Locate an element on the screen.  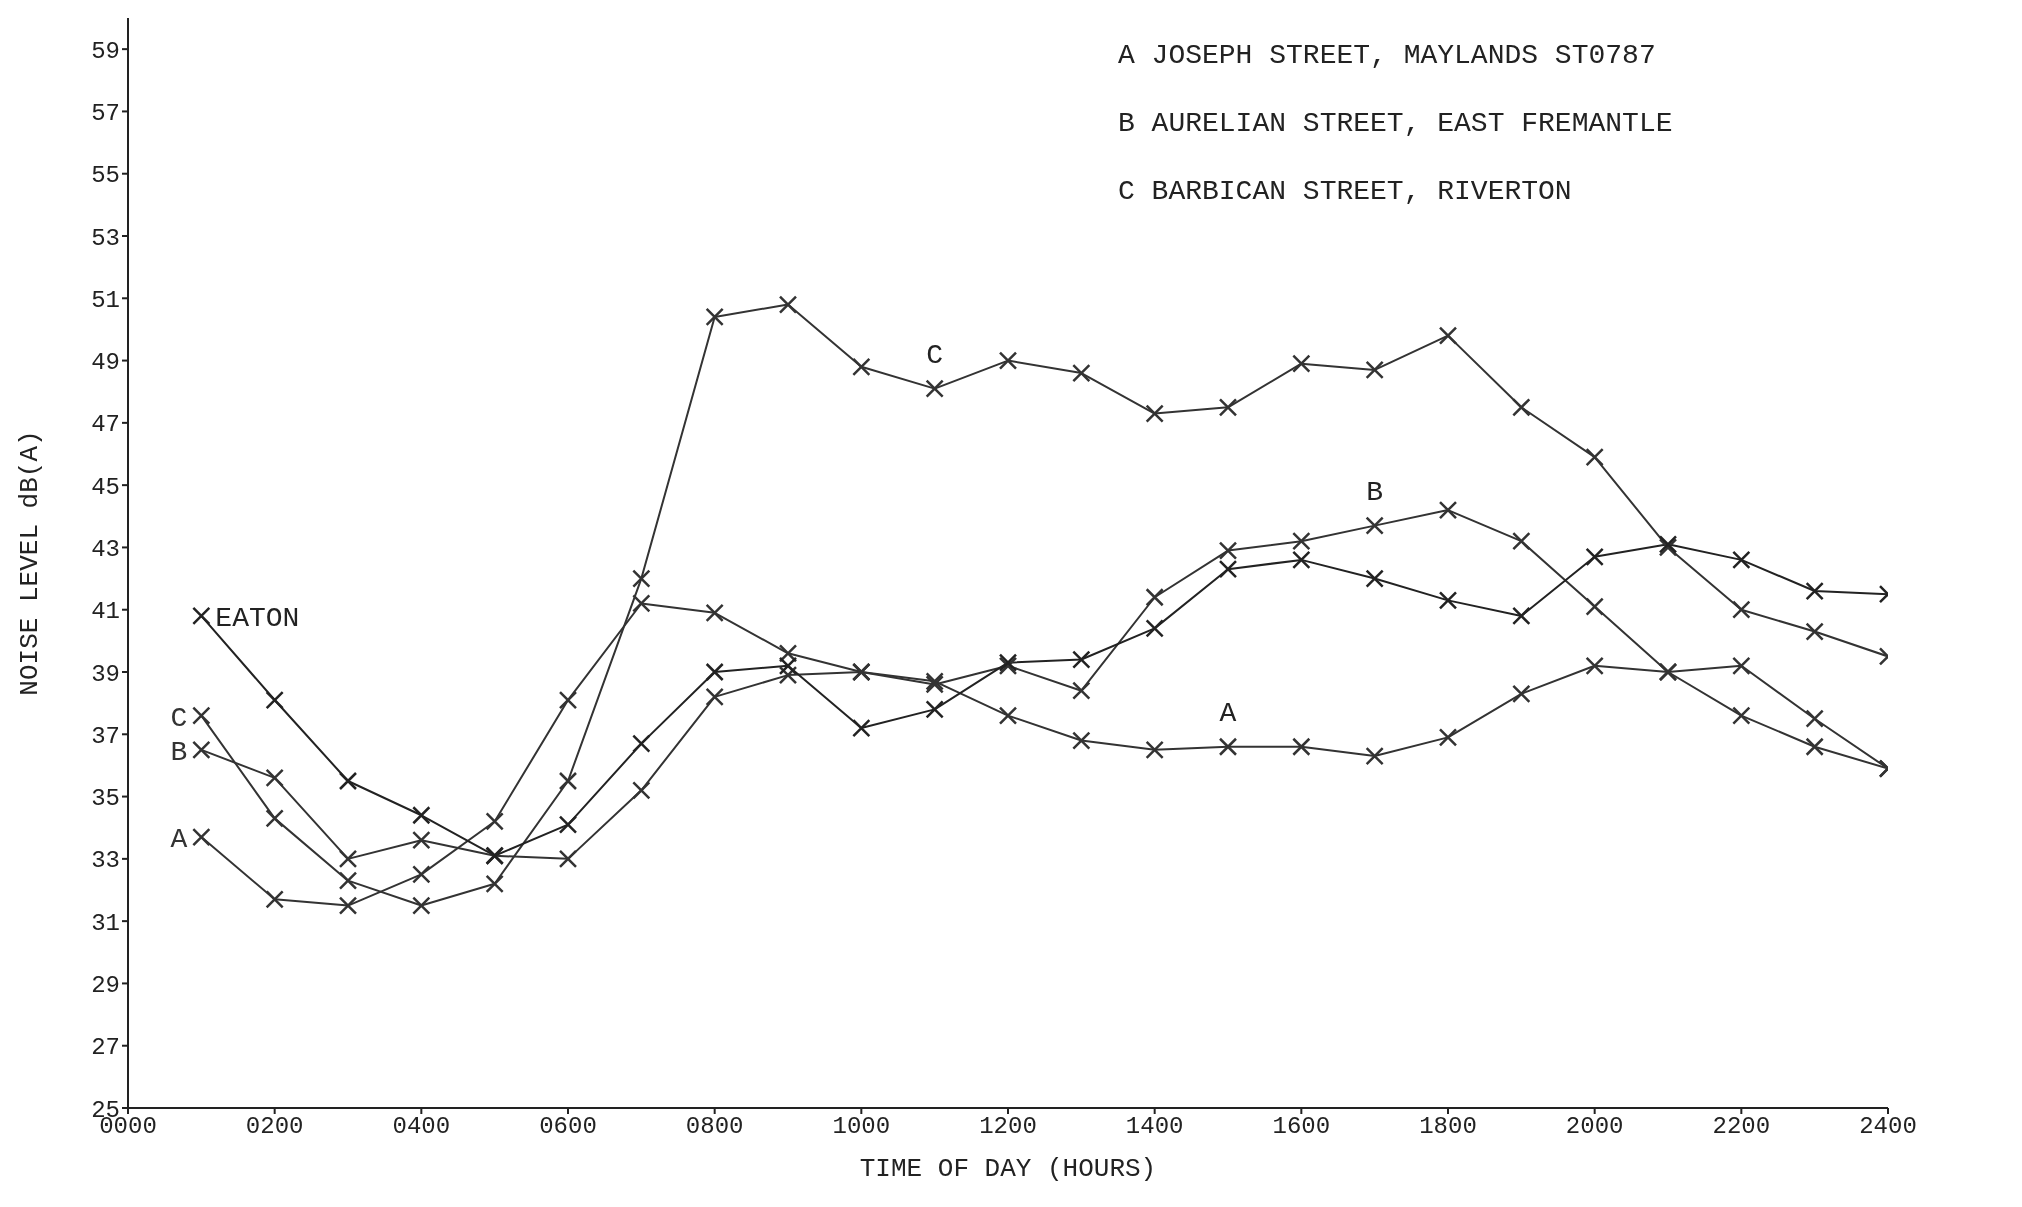
annotation: B is located at coordinates (1375, 492).